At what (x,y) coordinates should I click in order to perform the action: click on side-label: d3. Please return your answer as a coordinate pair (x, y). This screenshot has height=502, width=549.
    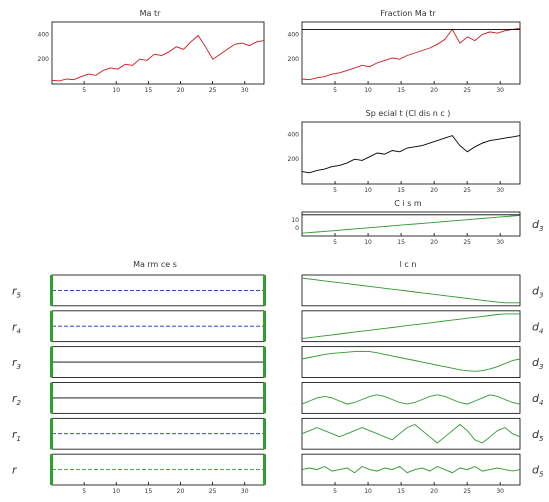
    Looking at the image, I should click on (537, 225).